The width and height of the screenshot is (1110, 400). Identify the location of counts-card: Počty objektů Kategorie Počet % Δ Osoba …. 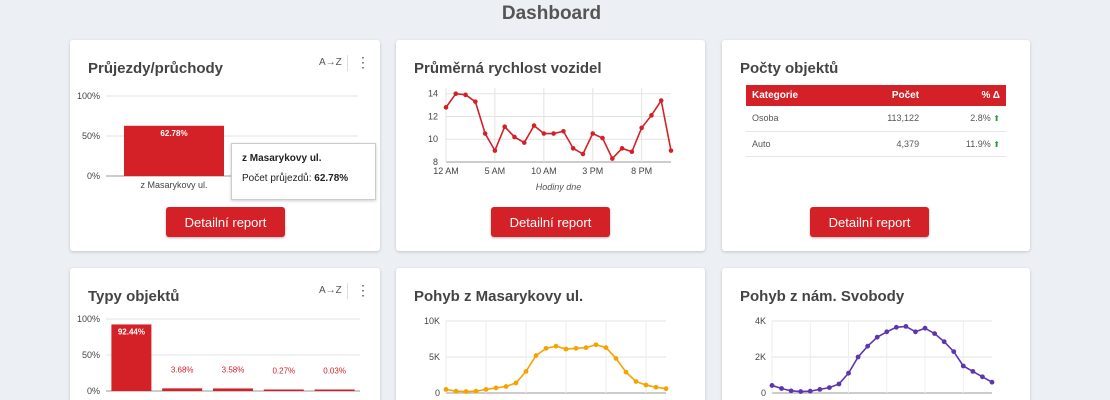
(876, 145).